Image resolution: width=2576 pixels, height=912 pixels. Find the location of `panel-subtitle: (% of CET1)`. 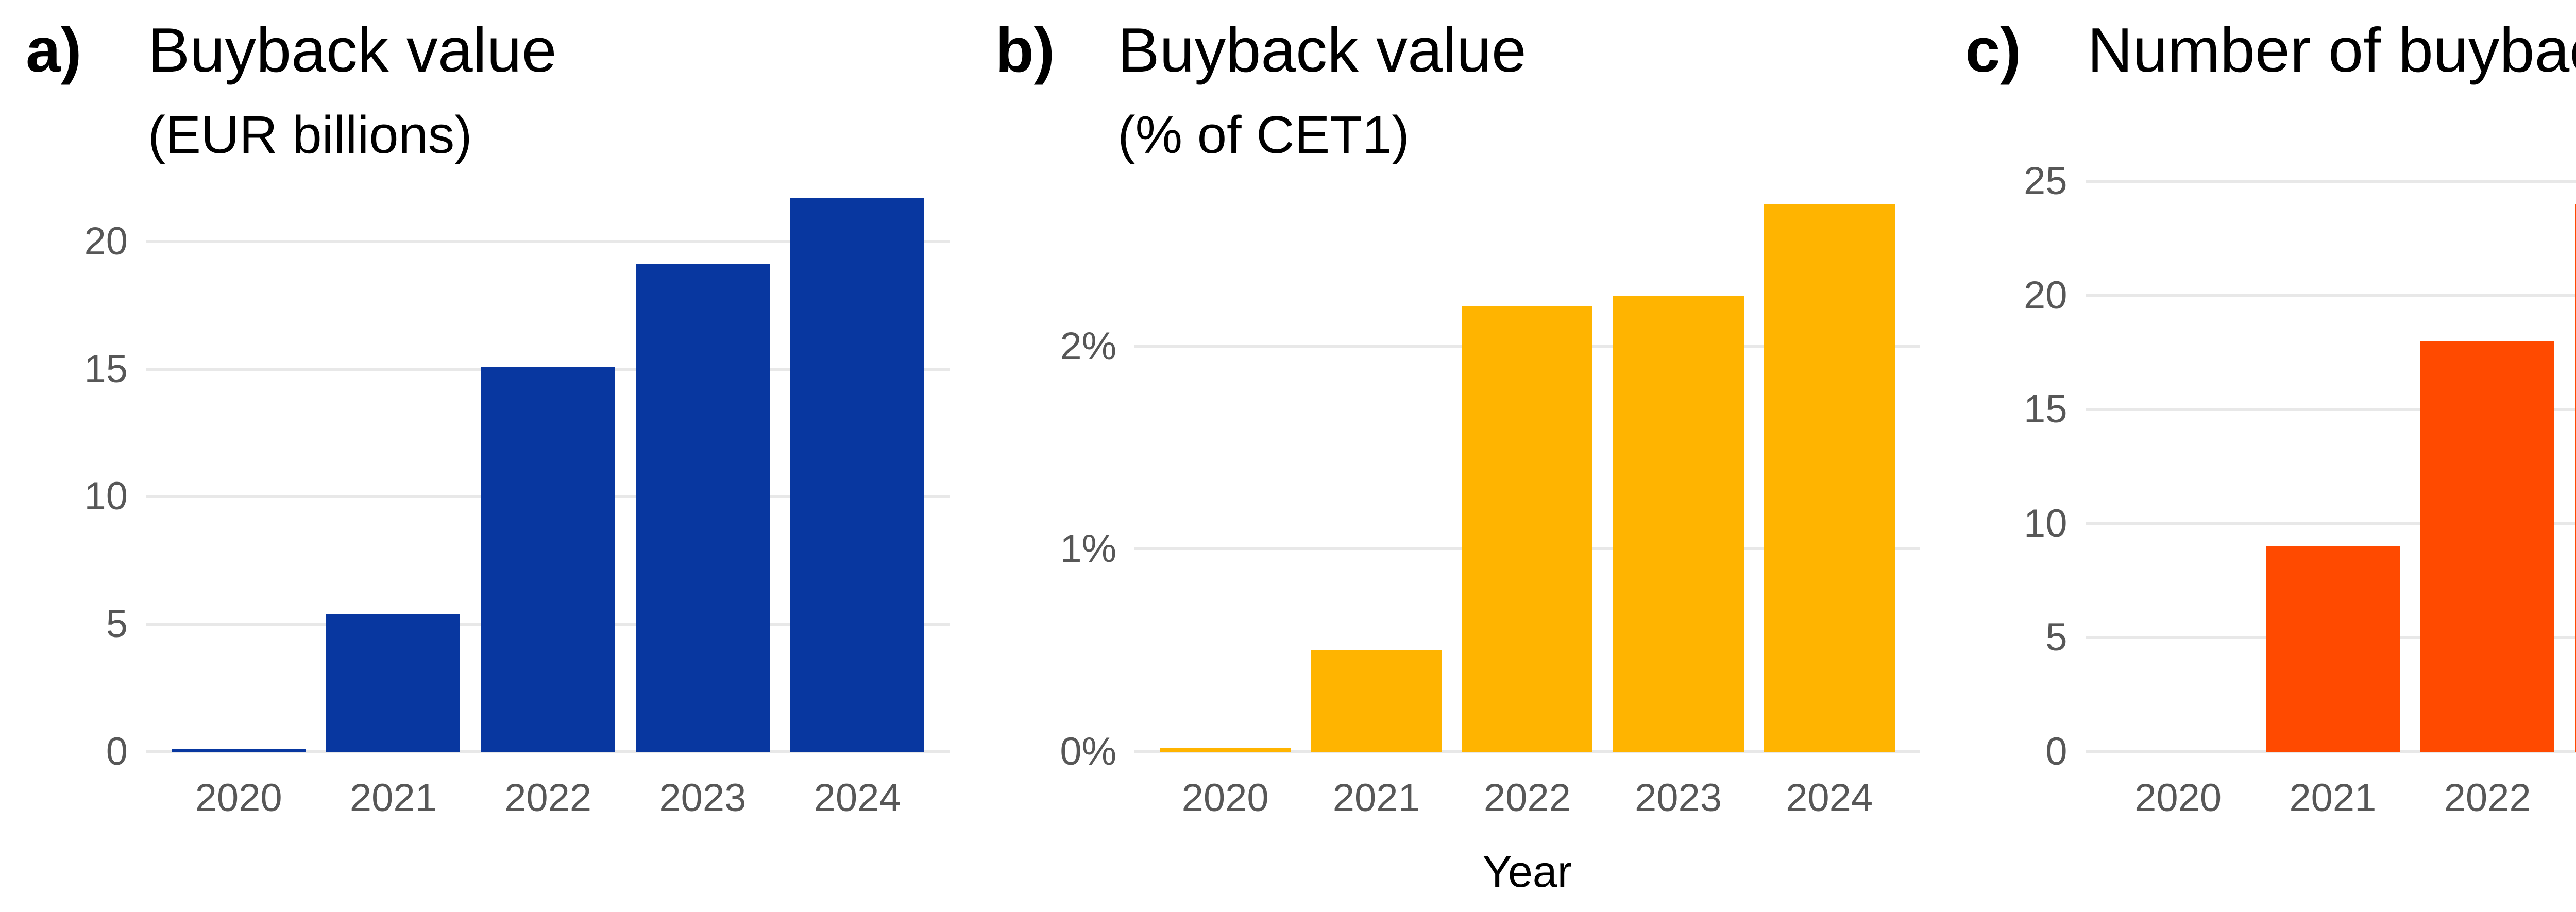

panel-subtitle: (% of CET1) is located at coordinates (1263, 134).